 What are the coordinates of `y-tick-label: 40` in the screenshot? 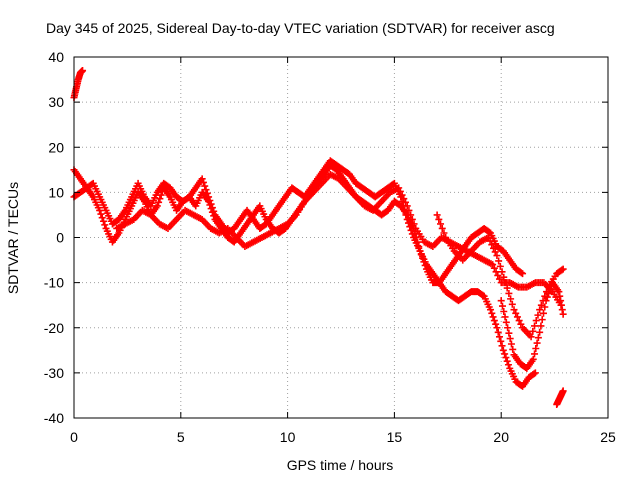 It's located at (56, 57).